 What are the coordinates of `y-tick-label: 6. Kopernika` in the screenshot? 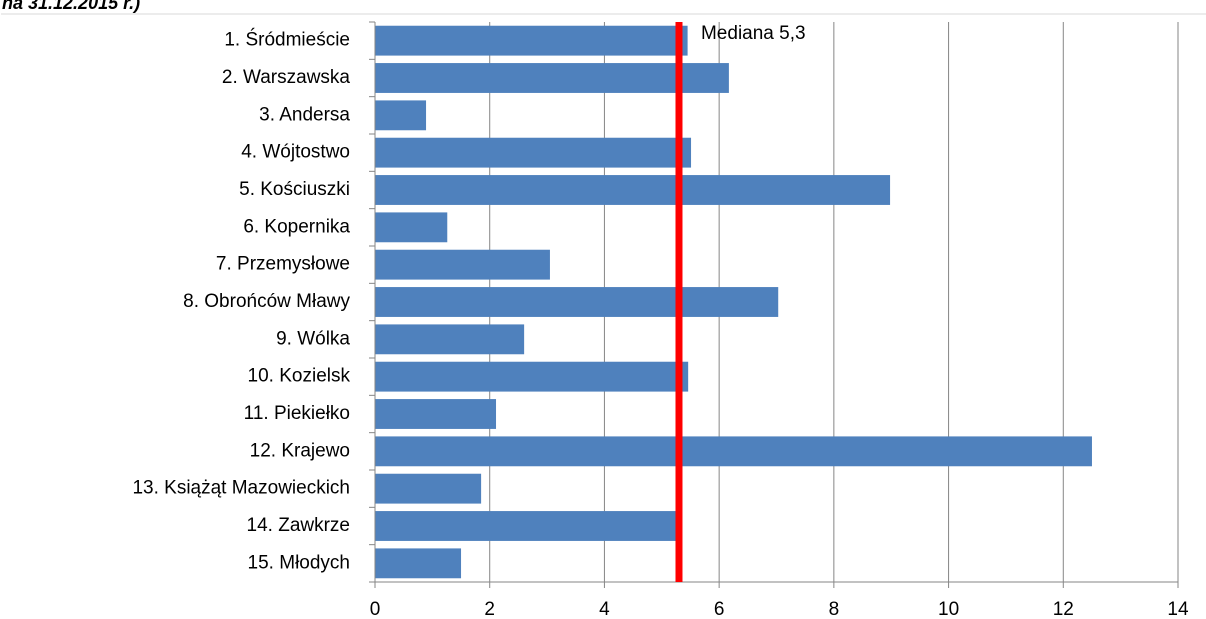 It's located at (296, 226).